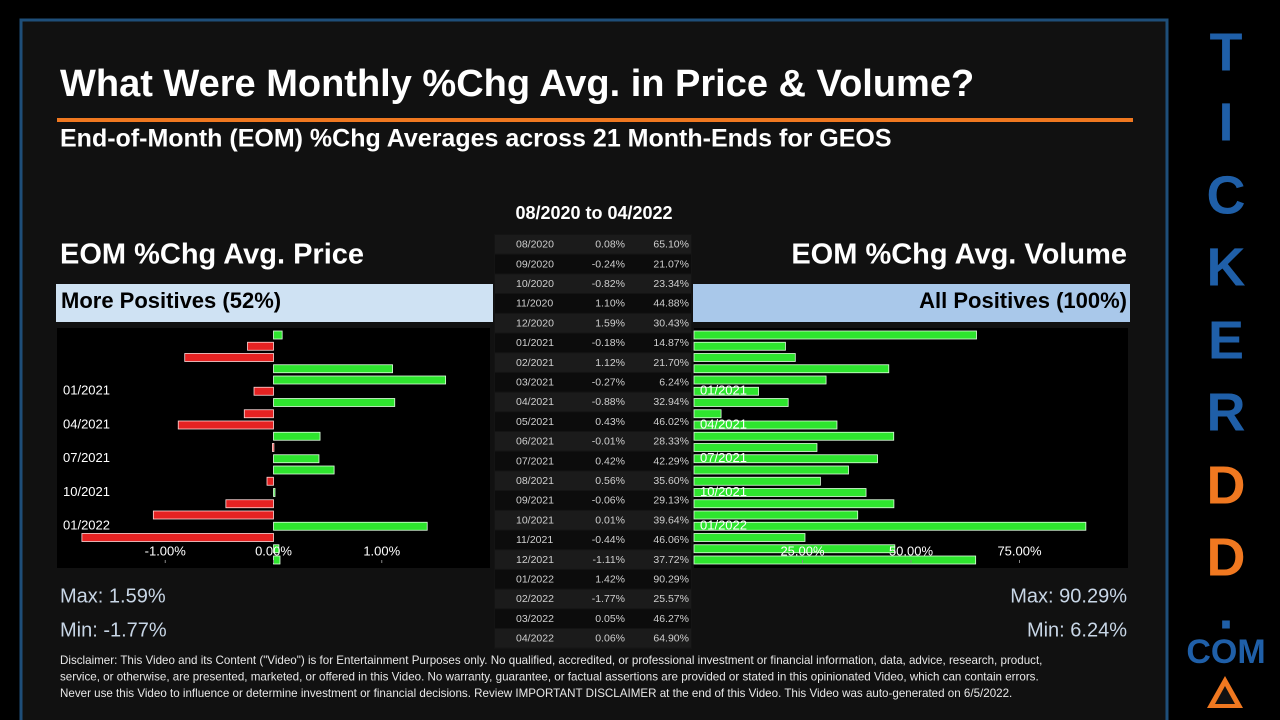 This screenshot has height=720, width=1280. What do you see at coordinates (535, 264) in the screenshot?
I see `table-cell: 09/2020` at bounding box center [535, 264].